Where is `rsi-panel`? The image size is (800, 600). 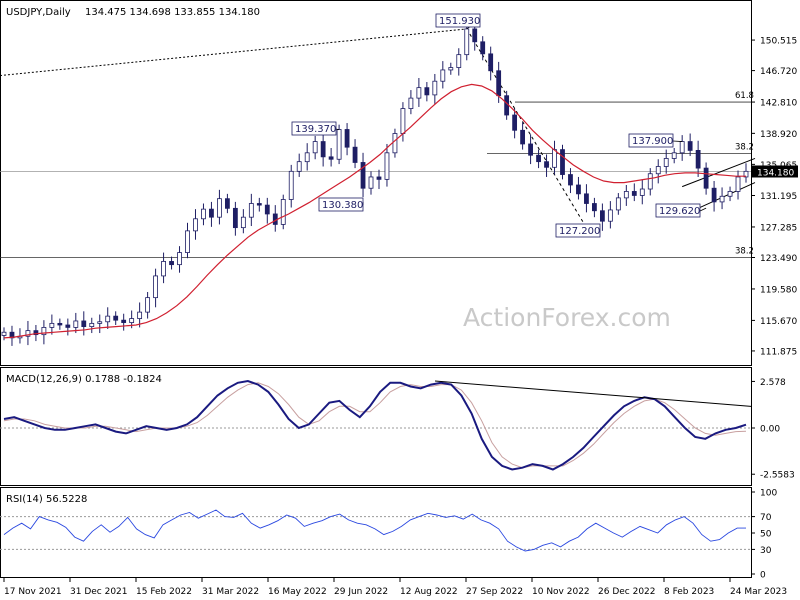
rsi-panel is located at coordinates (376, 532).